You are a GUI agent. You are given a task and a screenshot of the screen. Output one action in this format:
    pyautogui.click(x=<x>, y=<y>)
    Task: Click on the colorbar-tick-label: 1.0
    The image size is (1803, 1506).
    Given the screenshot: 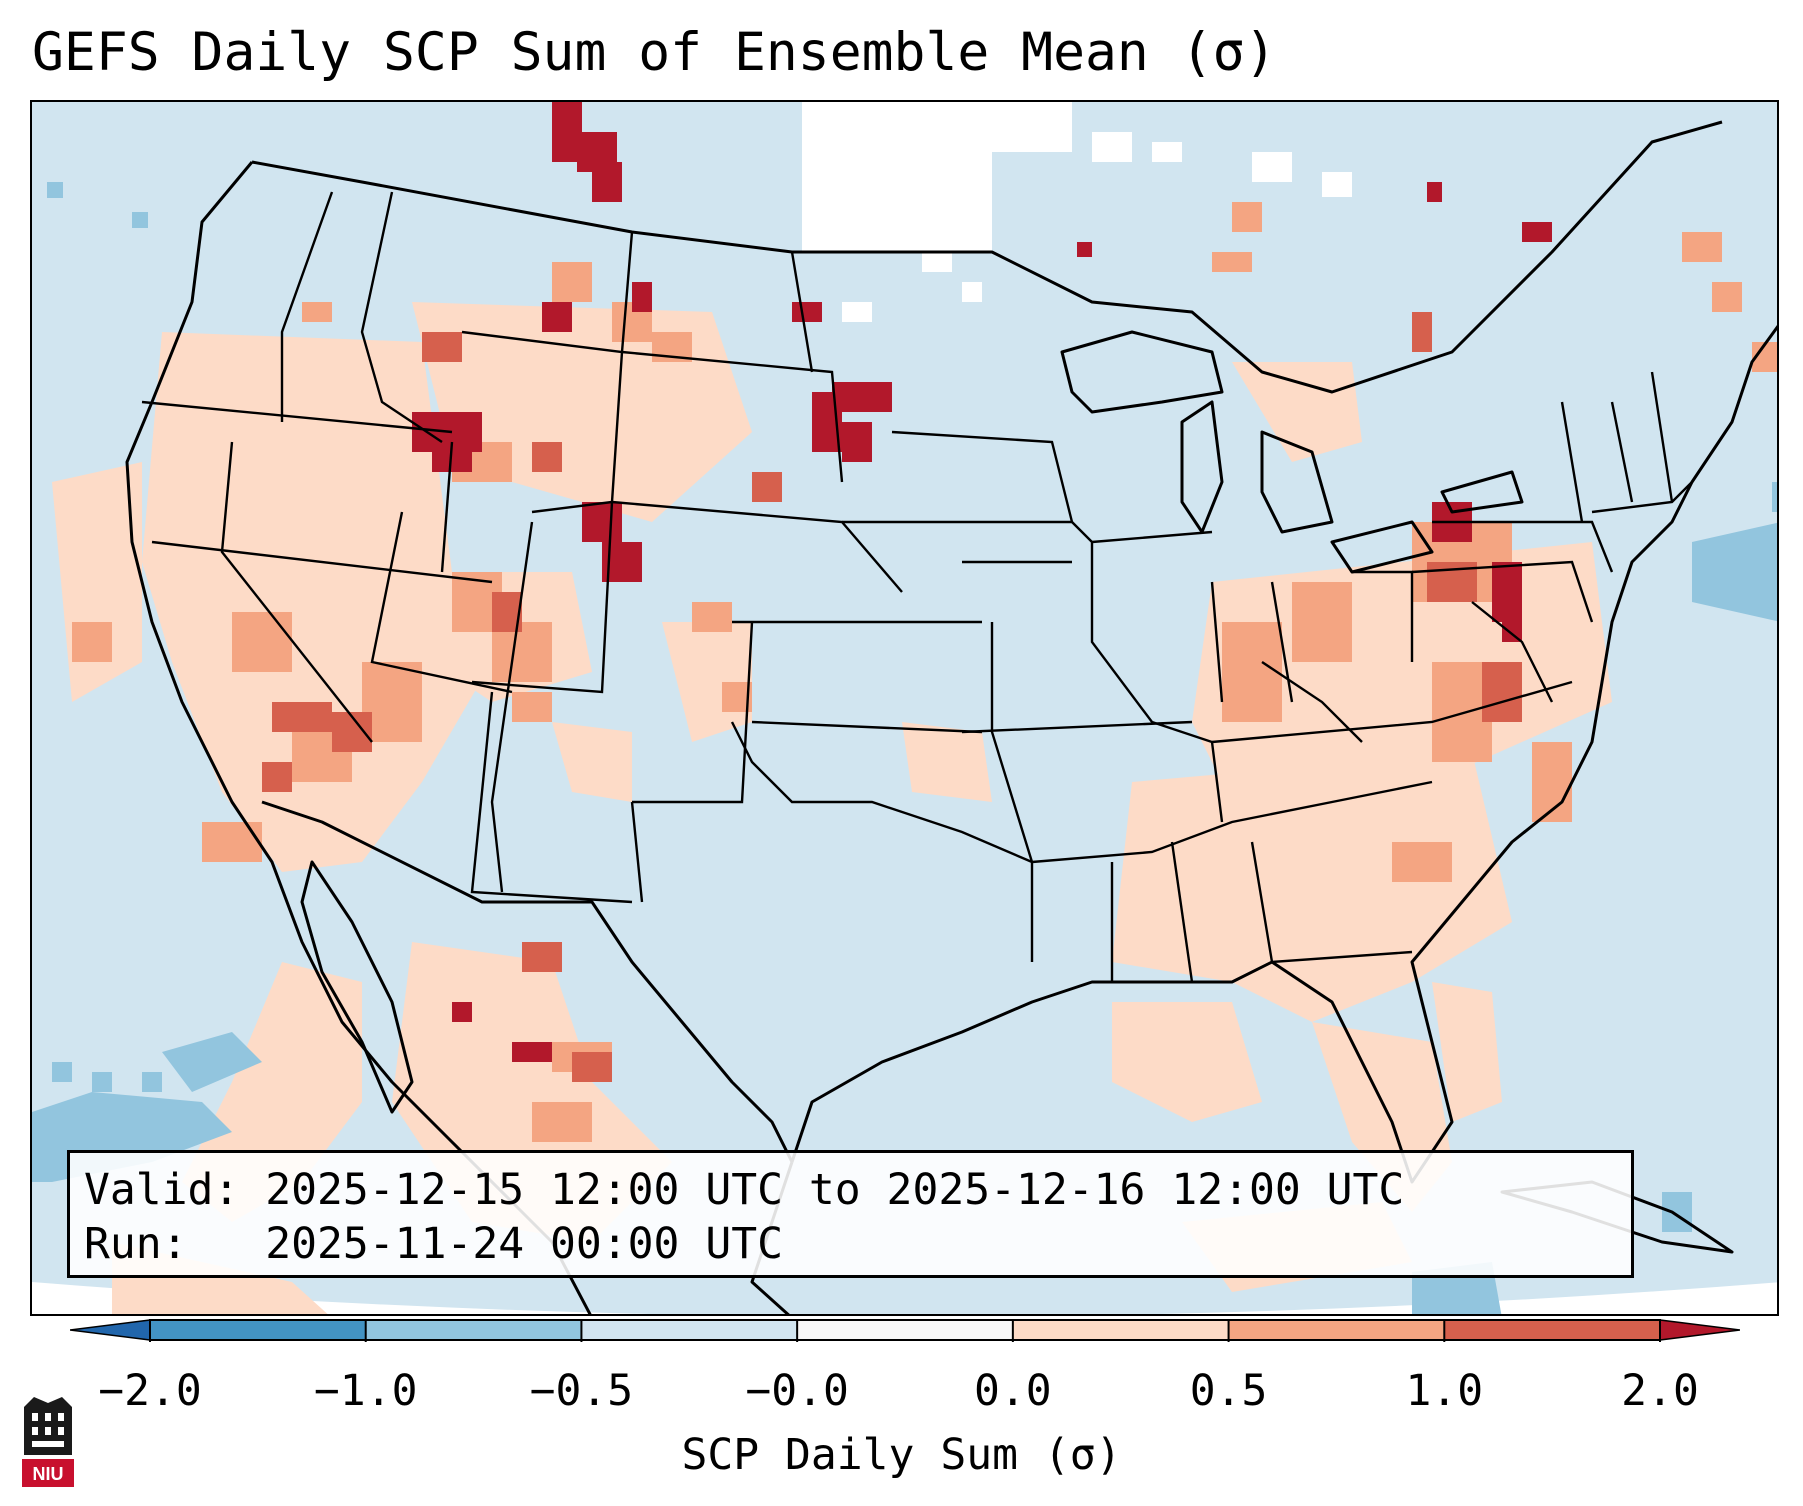 What is the action you would take?
    pyautogui.click(x=1444, y=1391)
    